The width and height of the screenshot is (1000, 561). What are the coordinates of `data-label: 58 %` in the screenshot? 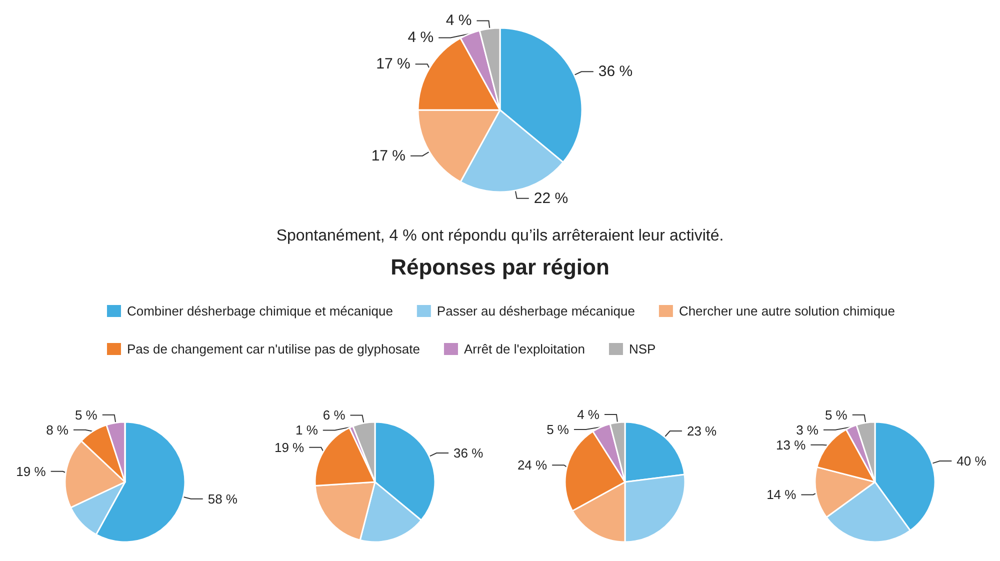 It's located at (223, 498).